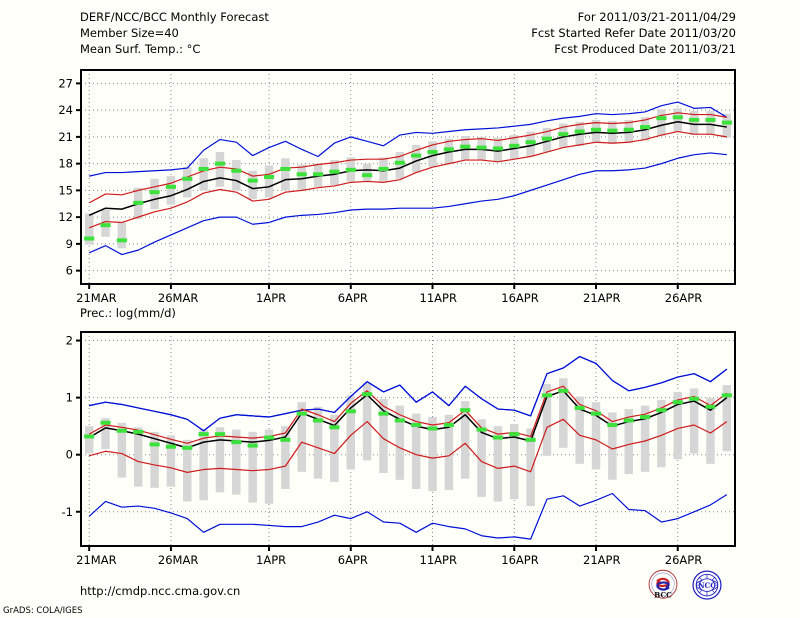 The width and height of the screenshot is (800, 618). Describe the element at coordinates (129, 33) in the screenshot. I see `member-size-label: Member Size=40` at that location.